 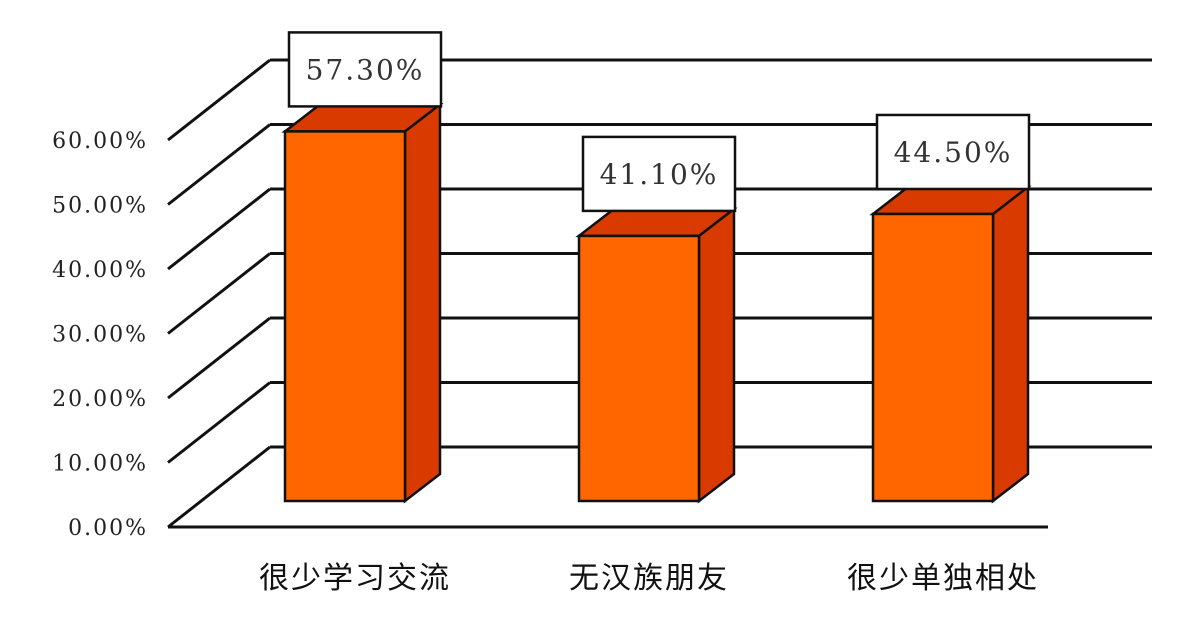 I want to click on data-label-box: 44.50%, so click(x=953, y=152).